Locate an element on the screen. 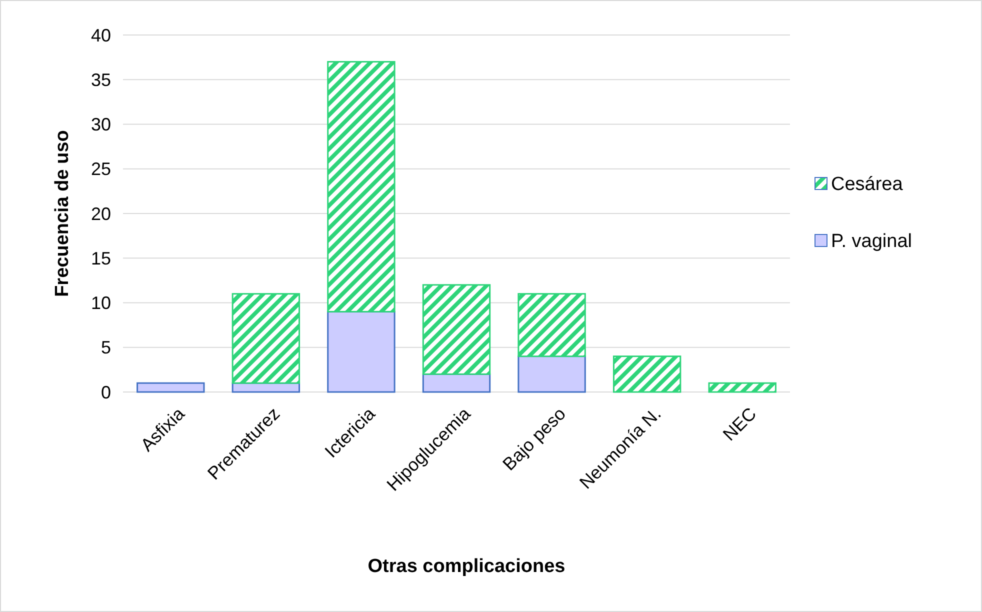  y-tick-label: 40 is located at coordinates (100, 35).